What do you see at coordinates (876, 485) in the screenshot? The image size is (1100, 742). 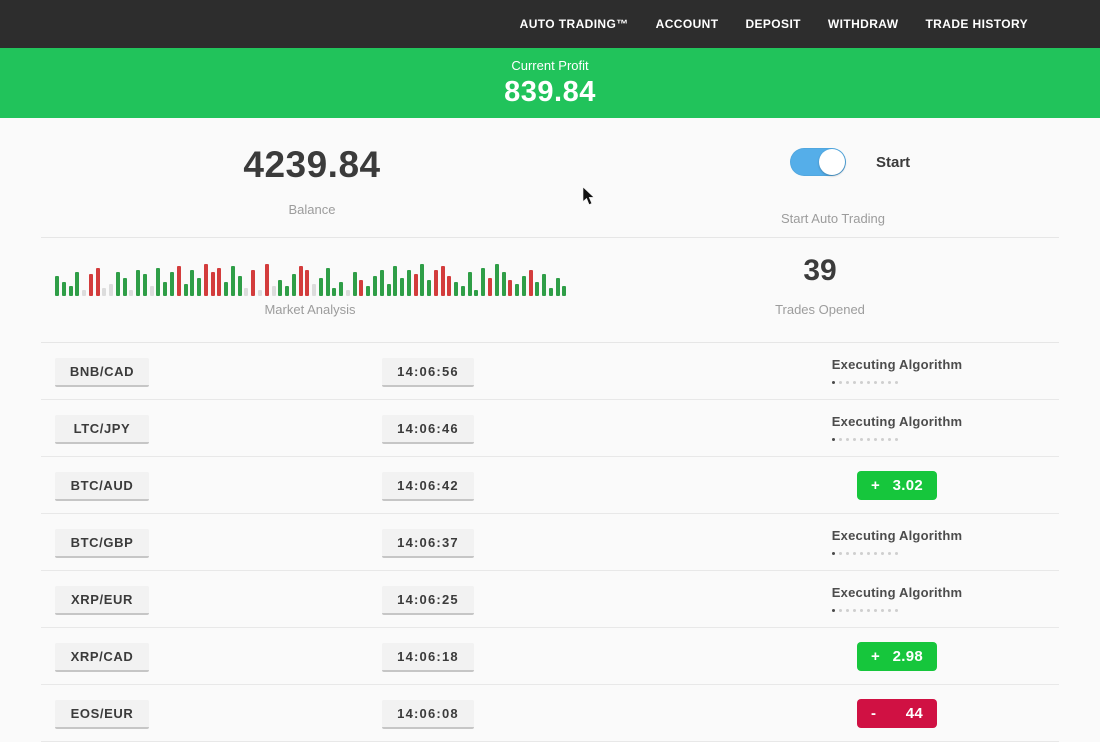 I see `result-sign: +` at bounding box center [876, 485].